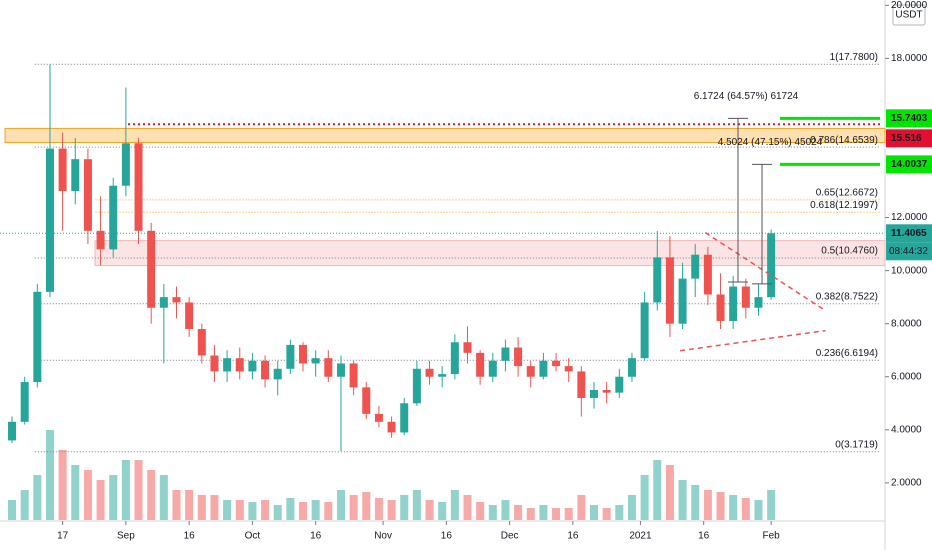 The image size is (932, 555). What do you see at coordinates (906, 429) in the screenshot?
I see `y-tick-label: 4.0000` at bounding box center [906, 429].